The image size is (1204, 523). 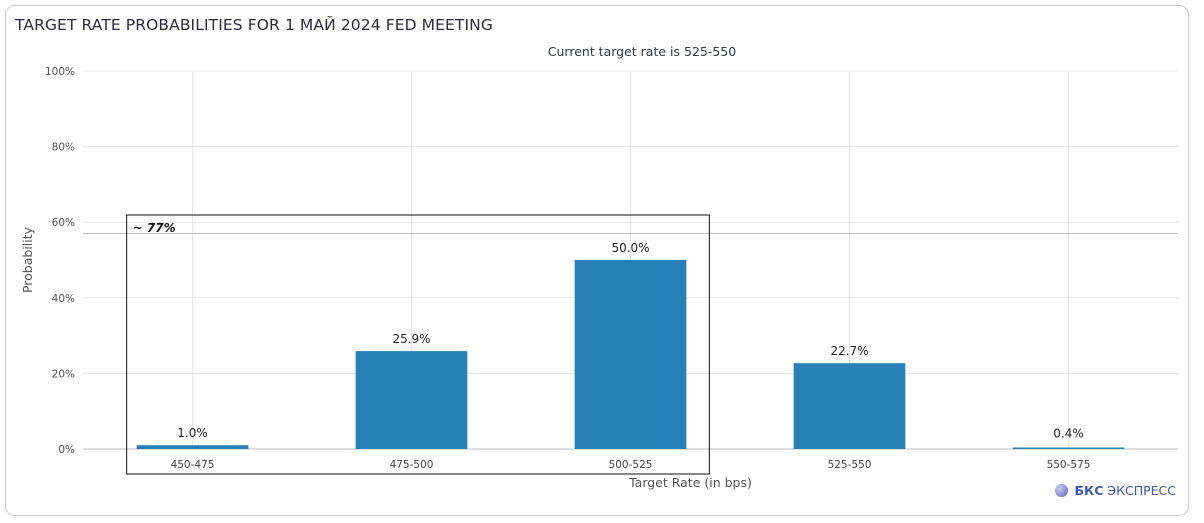 I want to click on data-label: 1.0%, so click(x=192, y=433).